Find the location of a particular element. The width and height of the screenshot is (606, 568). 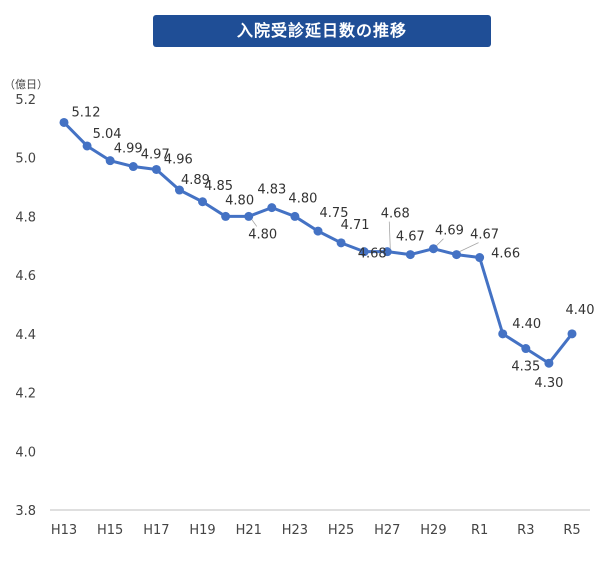

y-tick-label: 4.0 is located at coordinates (25, 452).